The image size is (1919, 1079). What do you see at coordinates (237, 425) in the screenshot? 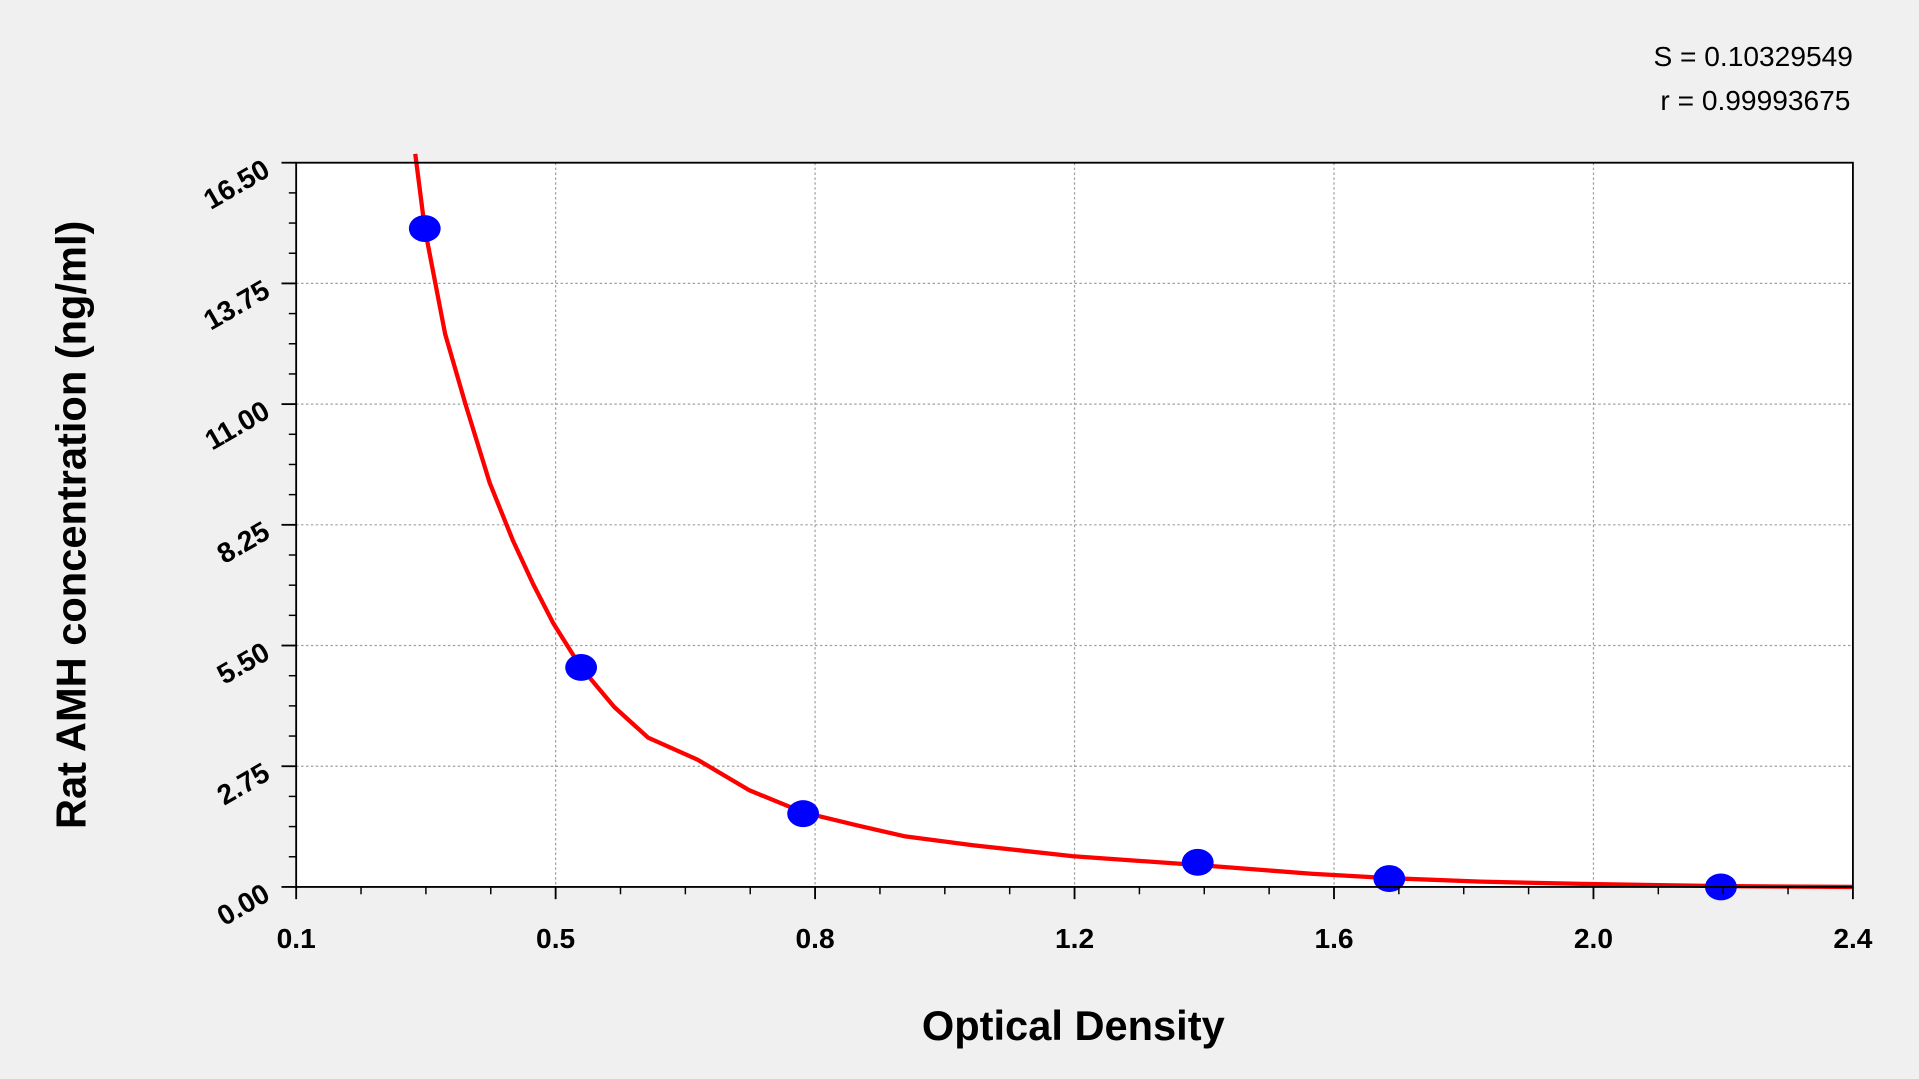
I see `y-tick-label: 11.00` at bounding box center [237, 425].